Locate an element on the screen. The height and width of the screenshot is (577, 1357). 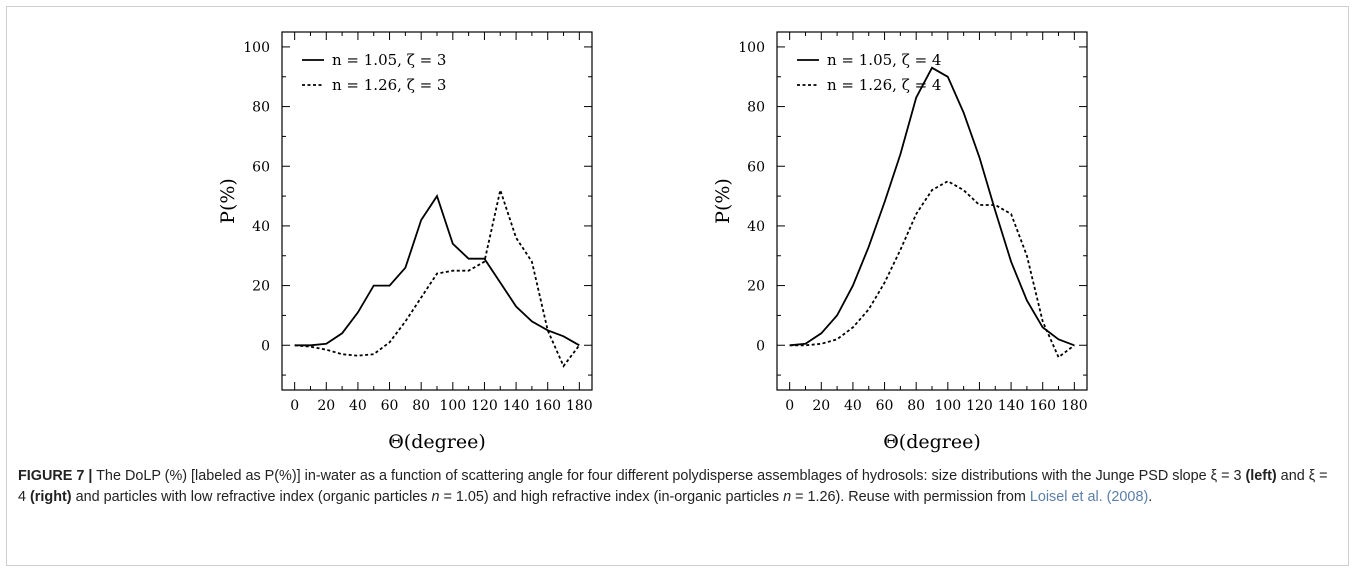
caption-n-symbol-2: n is located at coordinates (787, 497).